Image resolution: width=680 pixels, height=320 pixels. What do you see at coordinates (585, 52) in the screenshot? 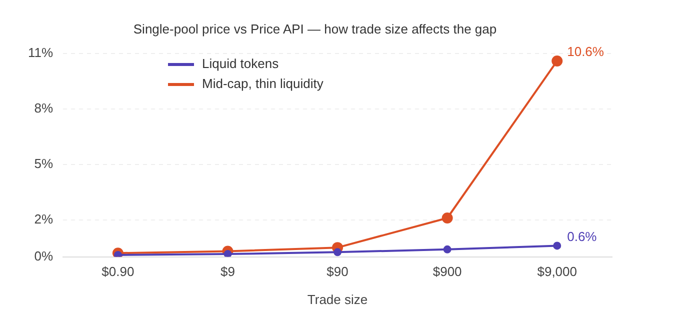
I see `annotation: 10.6%` at bounding box center [585, 52].